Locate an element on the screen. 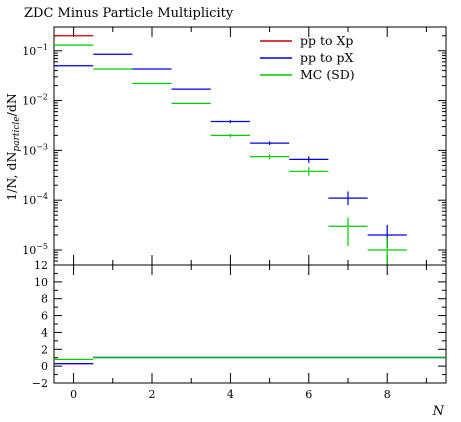 This screenshot has height=422, width=461. y-tick-label-exponent: −1 is located at coordinates (42, 47).